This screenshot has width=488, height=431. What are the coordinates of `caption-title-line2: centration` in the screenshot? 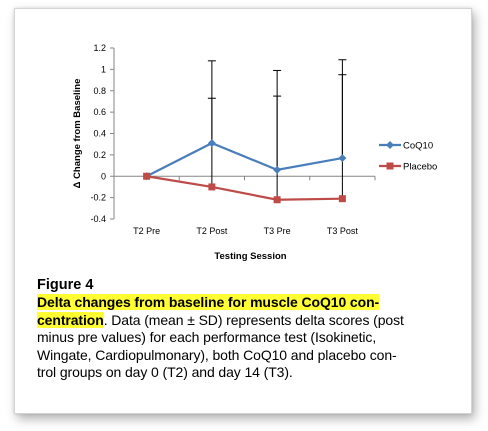 It's located at (70, 319).